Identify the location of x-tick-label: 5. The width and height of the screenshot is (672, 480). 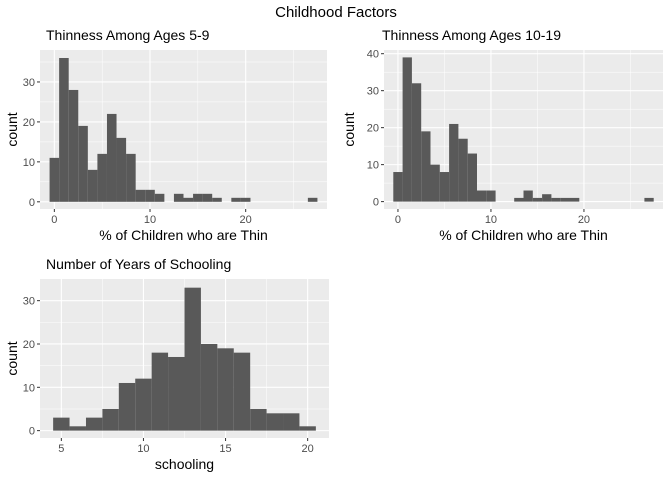
(61, 449).